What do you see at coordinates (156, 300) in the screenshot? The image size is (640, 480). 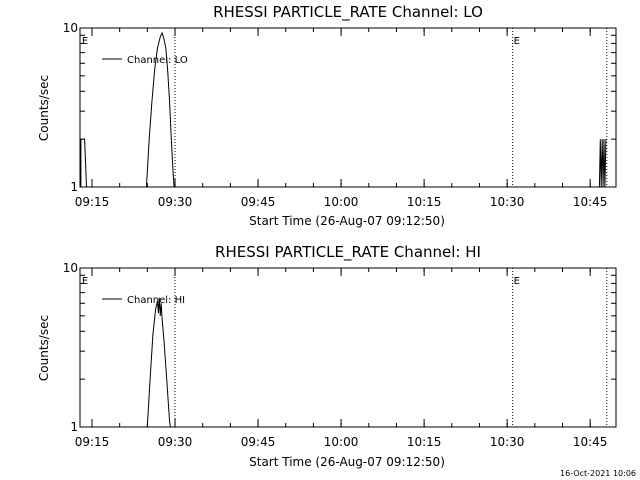 I see `legend-entry-hi: Channel: HI` at bounding box center [156, 300].